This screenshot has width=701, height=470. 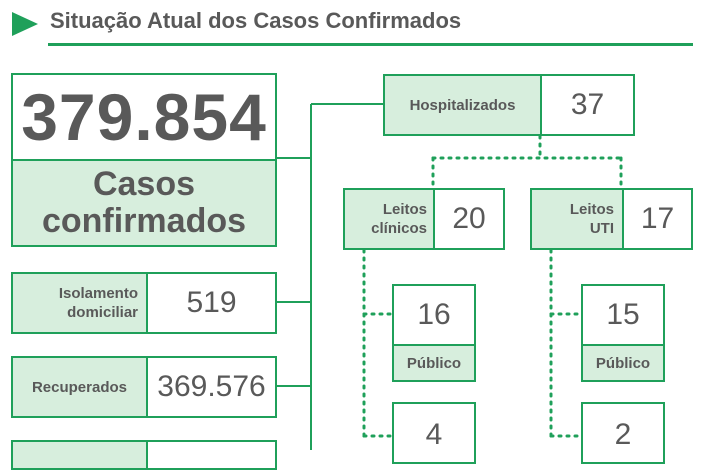 I want to click on clinical-private-value: 4, so click(x=434, y=433).